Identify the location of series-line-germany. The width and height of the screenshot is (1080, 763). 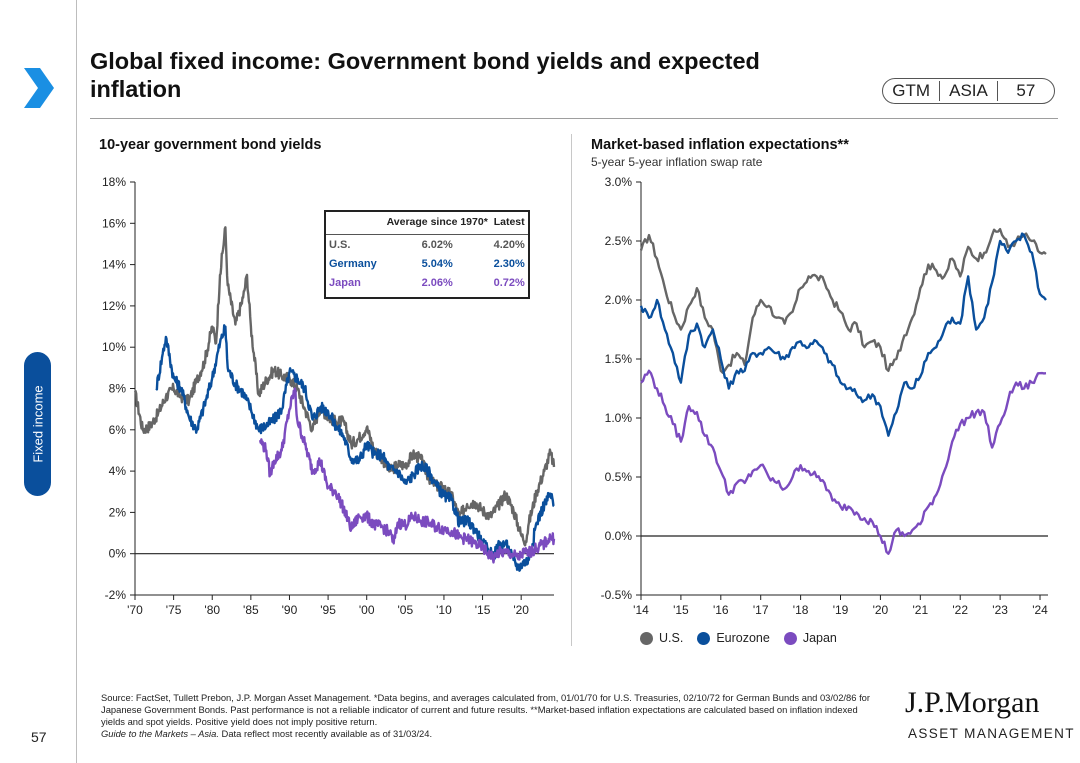
(355, 448).